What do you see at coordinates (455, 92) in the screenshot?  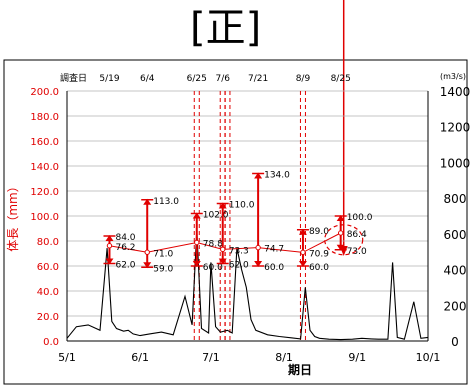 I see `y-right-tick-label: 1400` at bounding box center [455, 92].